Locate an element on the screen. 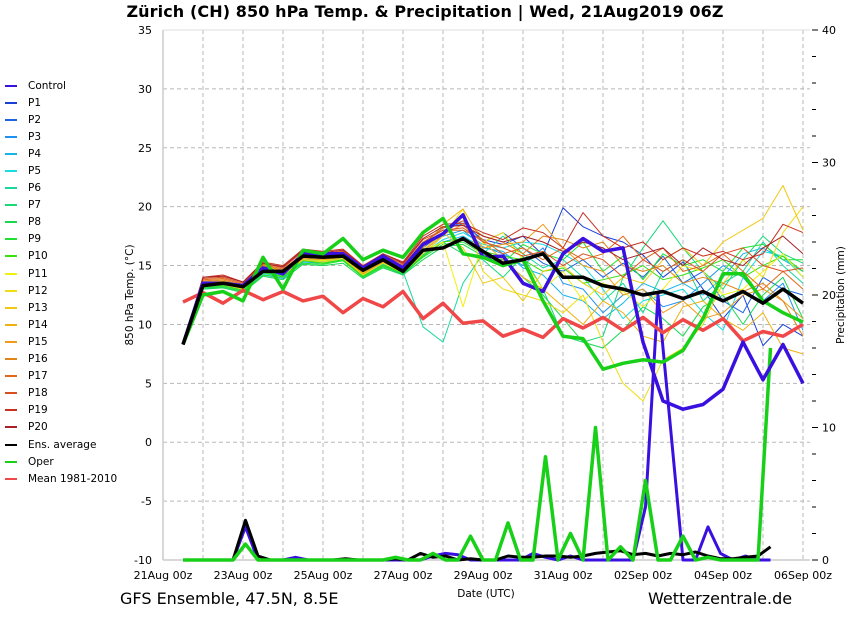 Image resolution: width=850 pixels, height=620 pixels. legend-item: P12 is located at coordinates (66, 290).